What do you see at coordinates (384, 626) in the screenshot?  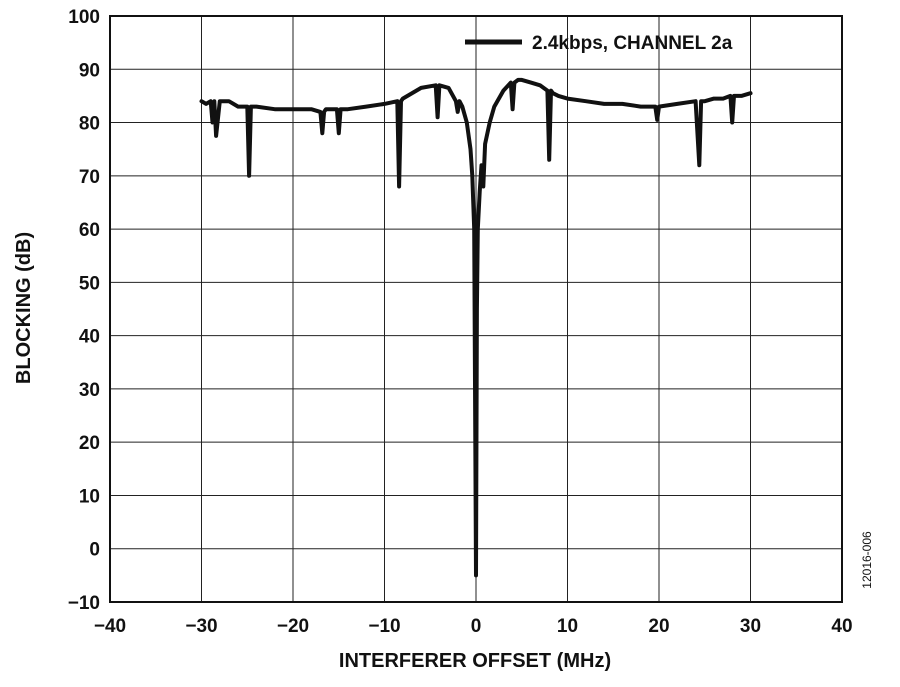 I see `x-tick-label: −10` at bounding box center [384, 626].